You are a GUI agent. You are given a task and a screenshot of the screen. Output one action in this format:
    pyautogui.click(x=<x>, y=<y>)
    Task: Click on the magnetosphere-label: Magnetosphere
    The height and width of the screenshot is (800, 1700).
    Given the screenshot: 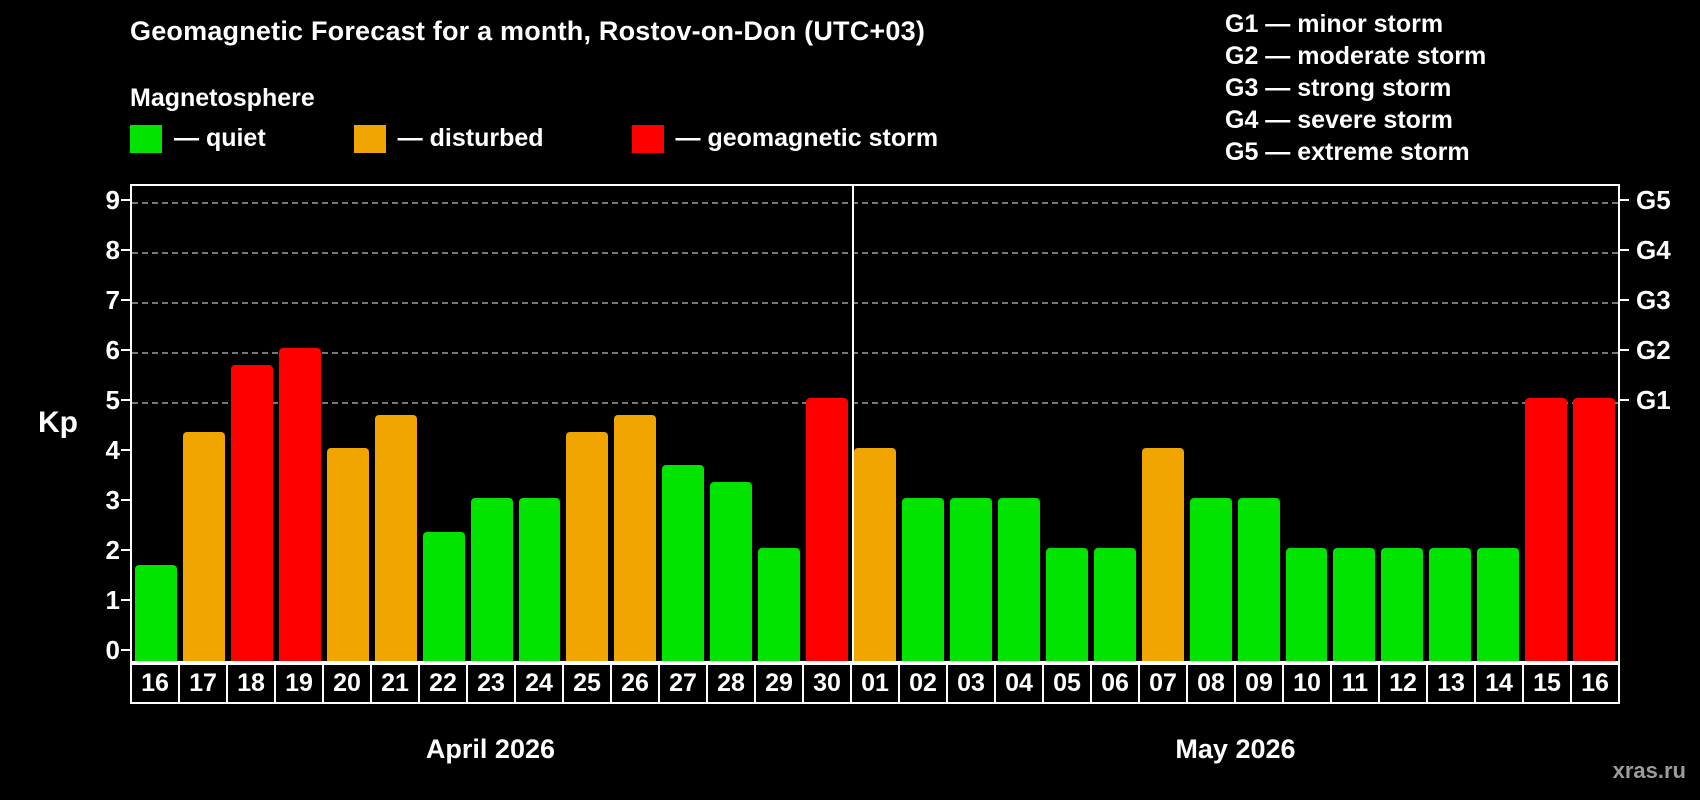 What is the action you would take?
    pyautogui.click(x=222, y=98)
    